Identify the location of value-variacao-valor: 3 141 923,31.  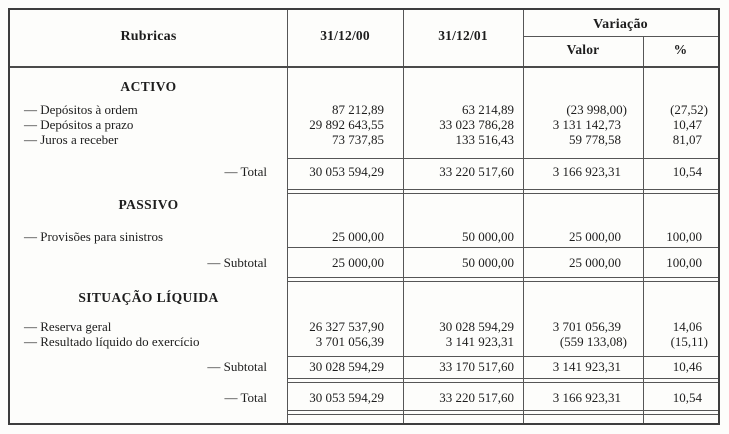
(586, 366).